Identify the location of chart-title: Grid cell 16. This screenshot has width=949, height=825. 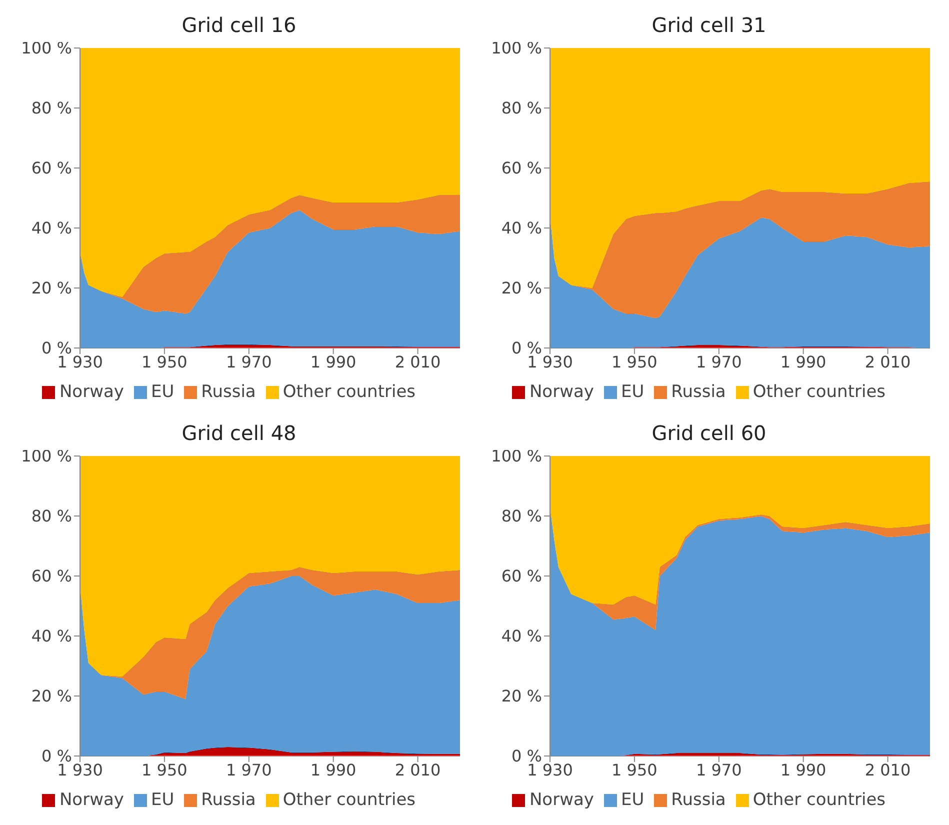
(239, 25).